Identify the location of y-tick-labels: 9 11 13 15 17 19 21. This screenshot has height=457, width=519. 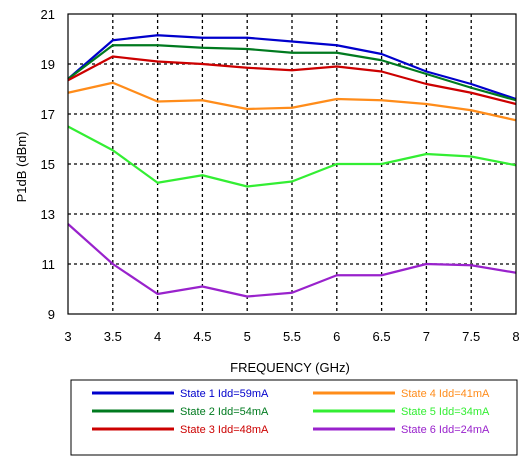
(48, 164).